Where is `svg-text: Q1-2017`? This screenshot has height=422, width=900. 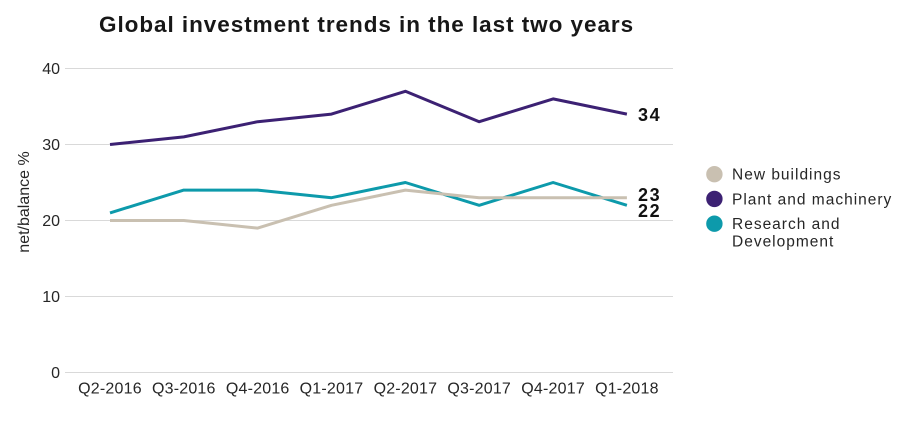 svg-text: Q1-2017 is located at coordinates (332, 389).